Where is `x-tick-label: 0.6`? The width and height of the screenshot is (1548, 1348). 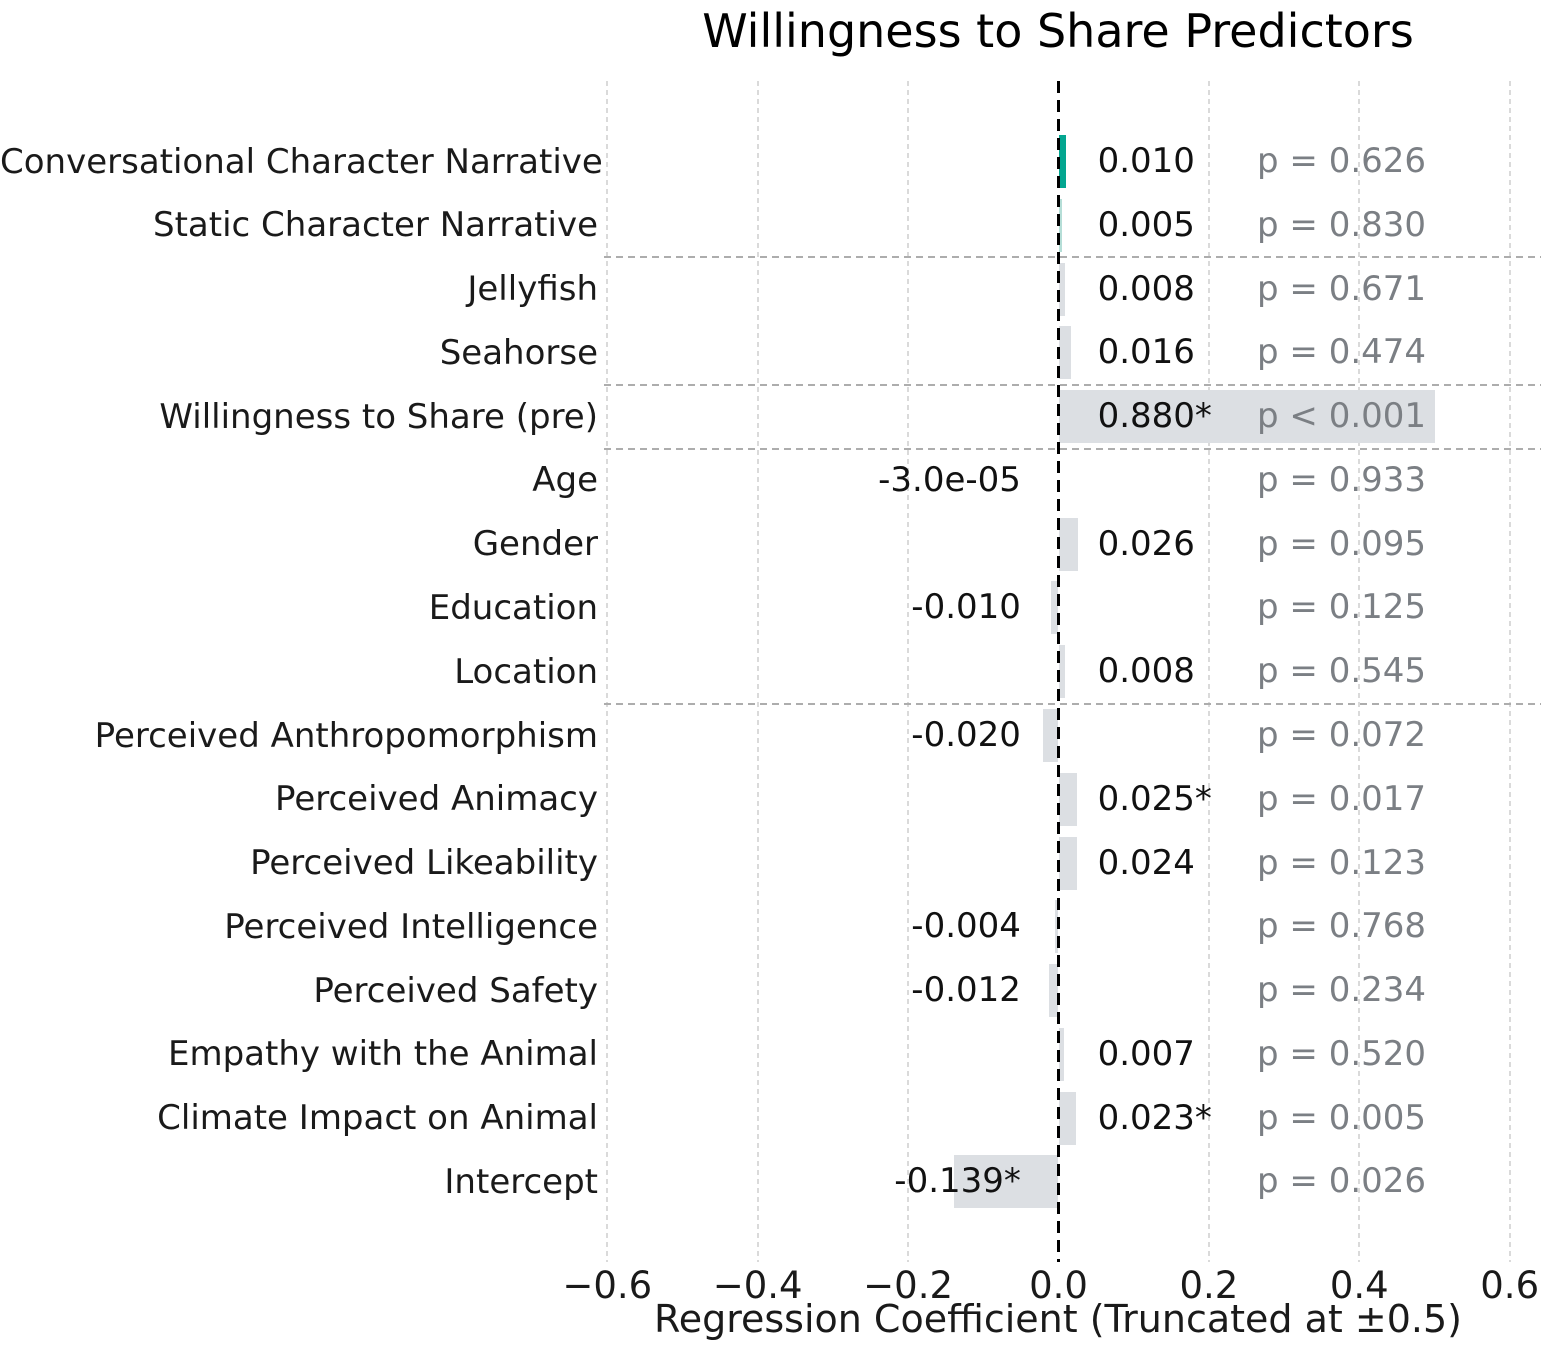 x-tick-label: 0.6 is located at coordinates (1510, 1285).